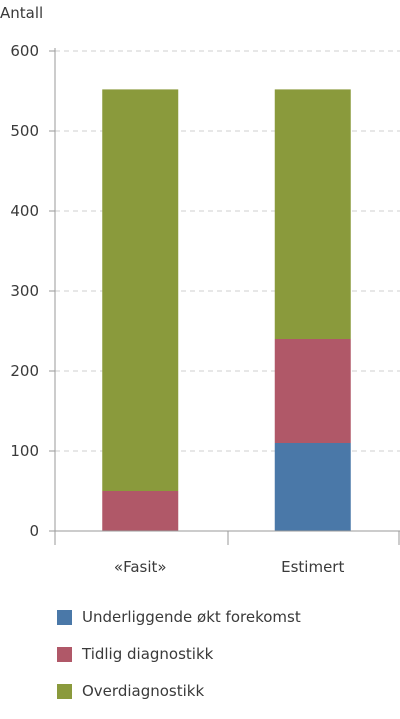 This screenshot has width=400, height=719. I want to click on y-tick-labels: 0 100 200 300 400 500 600, so click(24, 291).